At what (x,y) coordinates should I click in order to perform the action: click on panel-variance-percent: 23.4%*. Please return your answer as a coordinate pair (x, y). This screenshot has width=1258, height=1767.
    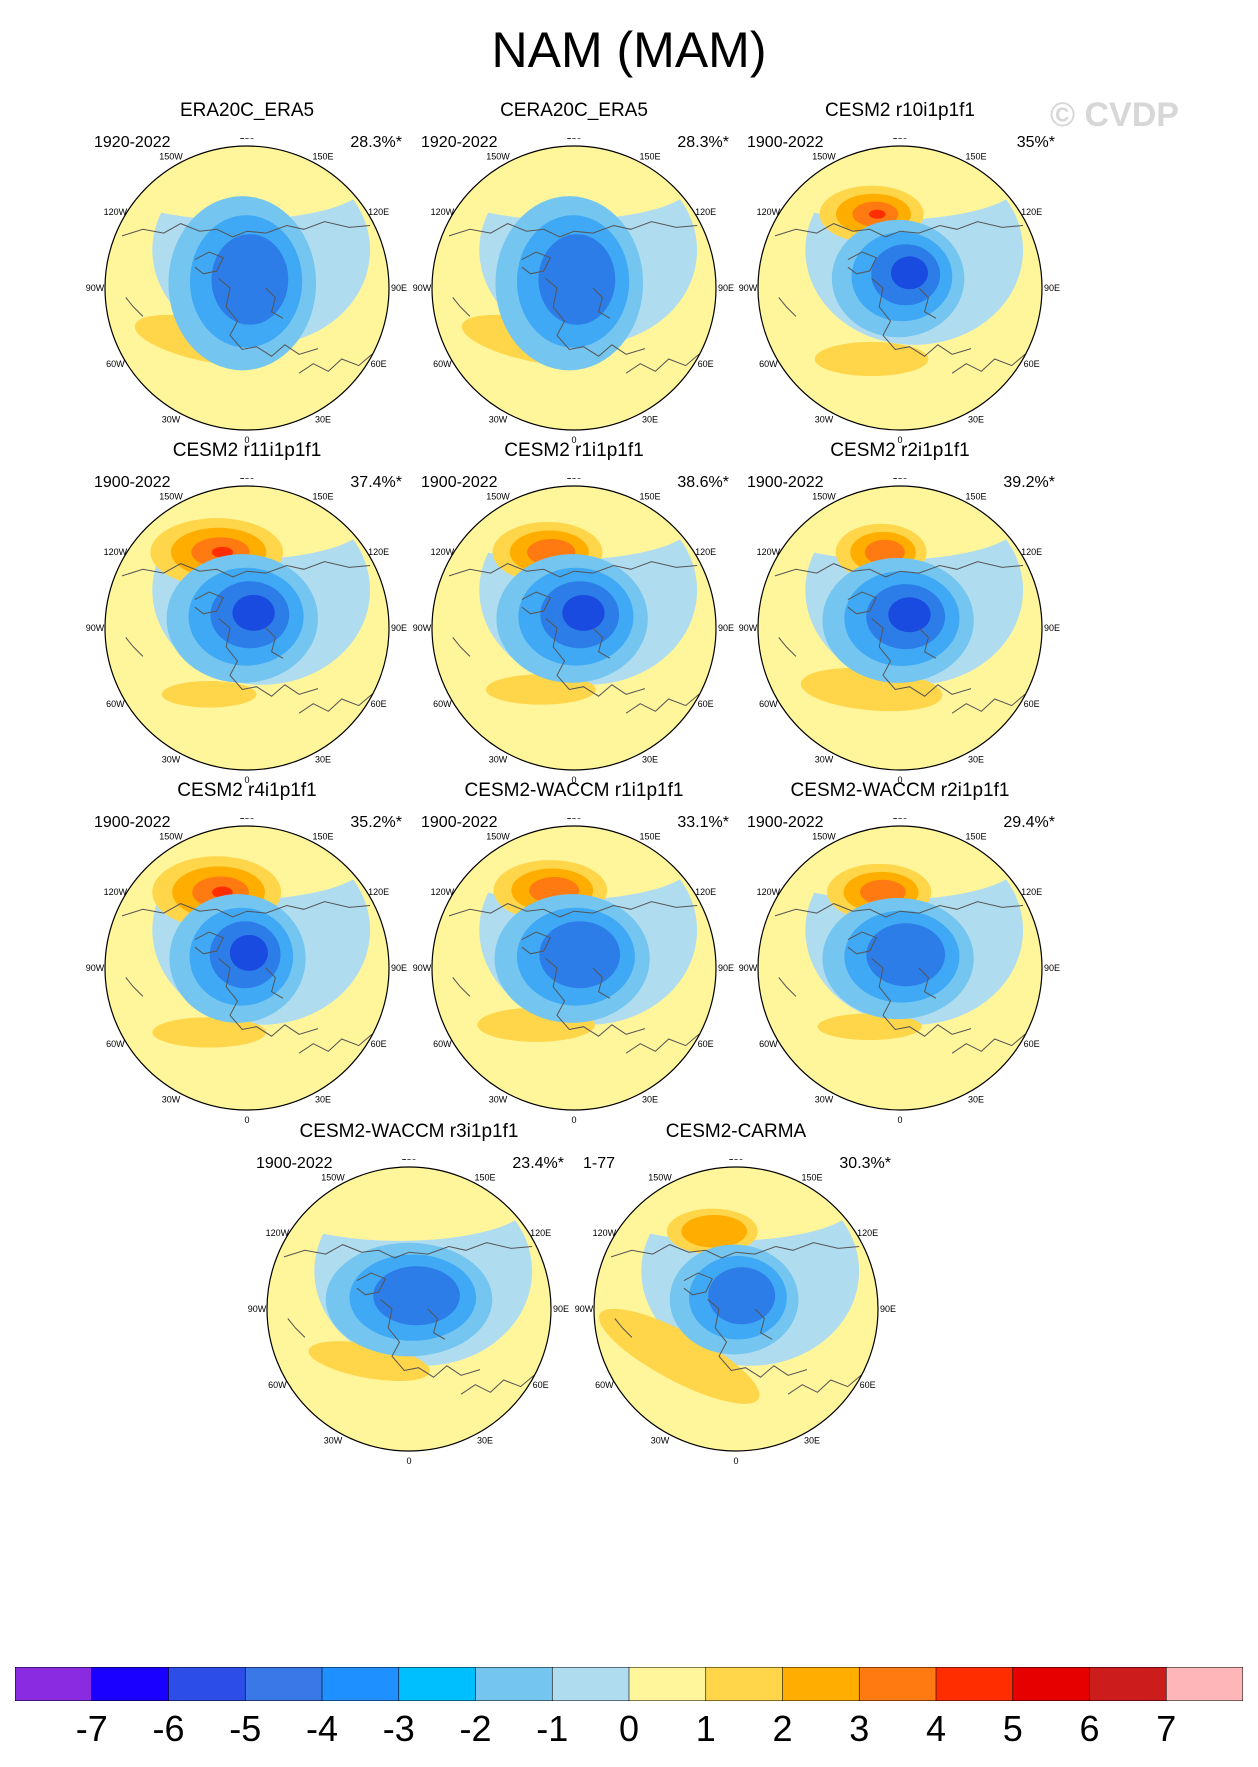
    Looking at the image, I should click on (538, 1163).